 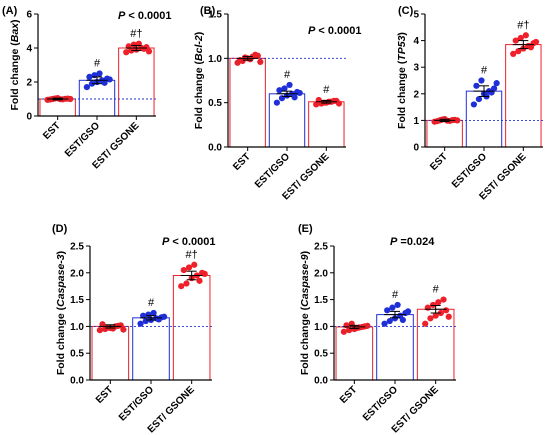 I want to click on y-axis-label: Fold change (Caspase-3), so click(x=61, y=313).